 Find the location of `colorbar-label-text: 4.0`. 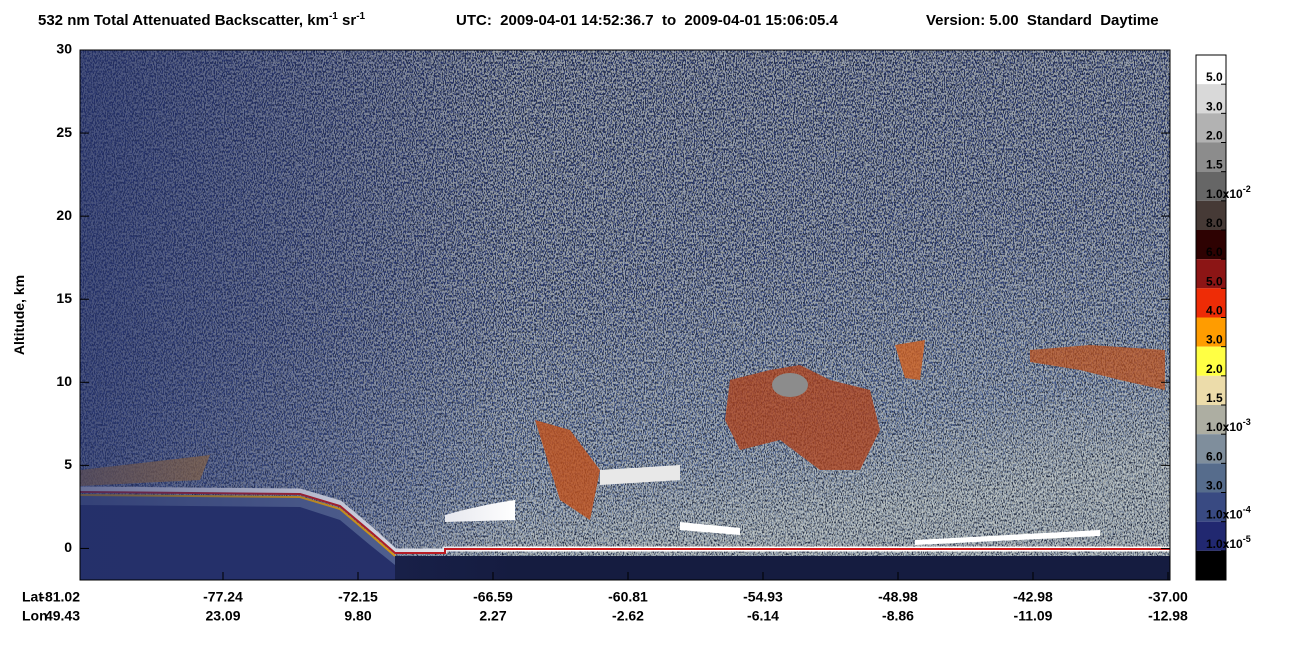

colorbar-label-text: 4.0 is located at coordinates (1214, 311).